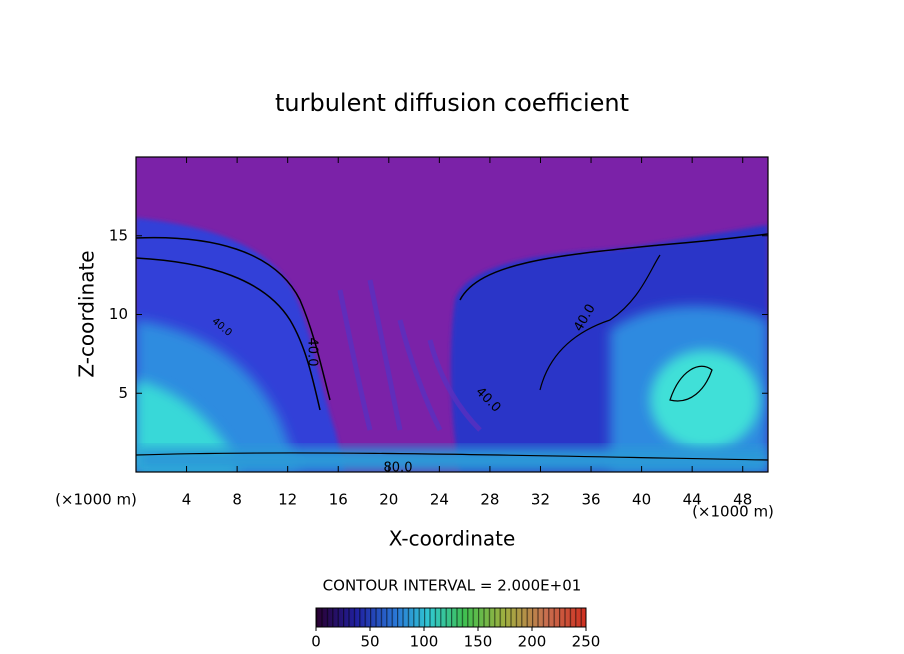 This screenshot has height=654, width=904. I want to click on y-tick-label: 15, so click(118, 235).